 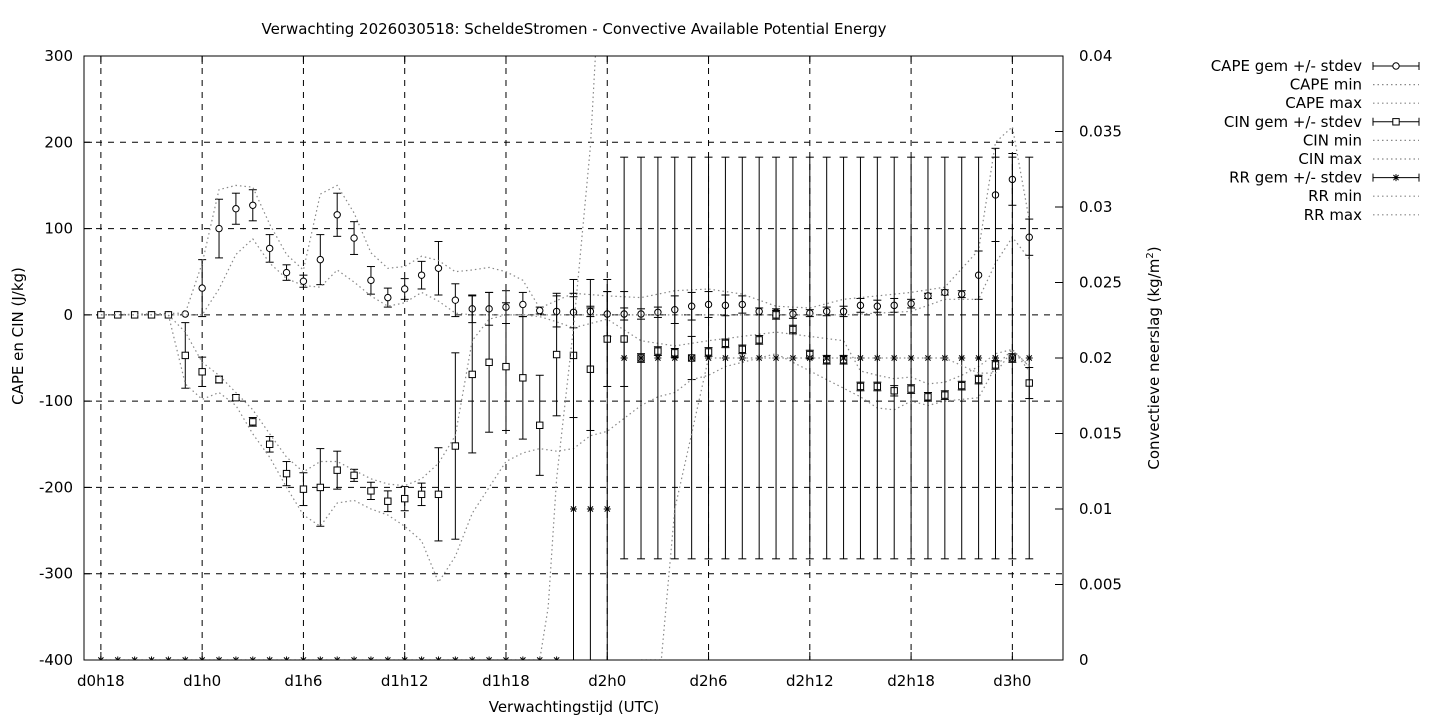 What do you see at coordinates (607, 681) in the screenshot?
I see `x-tick-label: d2h0` at bounding box center [607, 681].